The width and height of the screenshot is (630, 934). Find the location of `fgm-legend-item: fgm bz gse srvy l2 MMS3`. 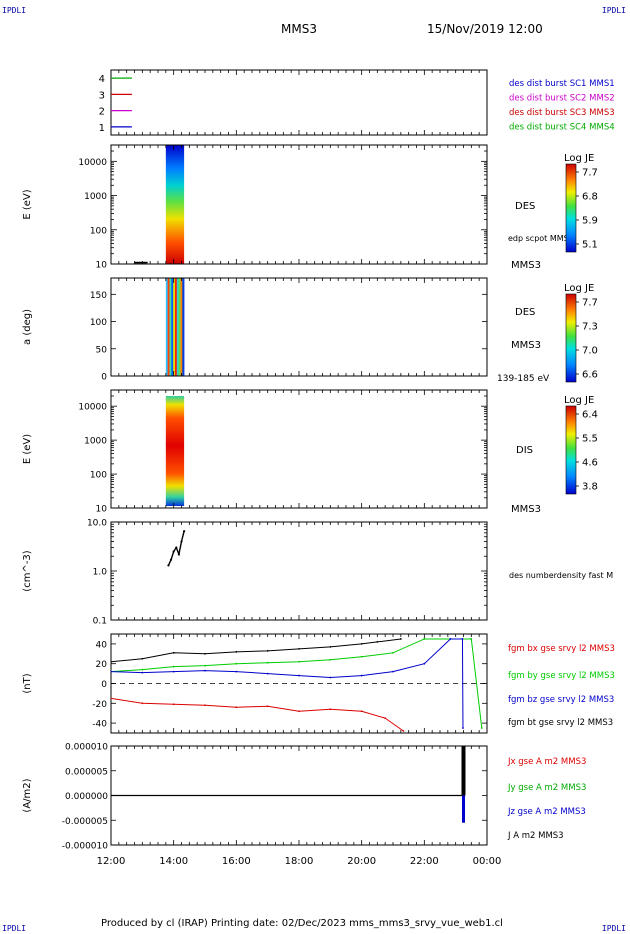

fgm-legend-item: fgm bz gse srvy l2 MMS3 is located at coordinates (561, 700).